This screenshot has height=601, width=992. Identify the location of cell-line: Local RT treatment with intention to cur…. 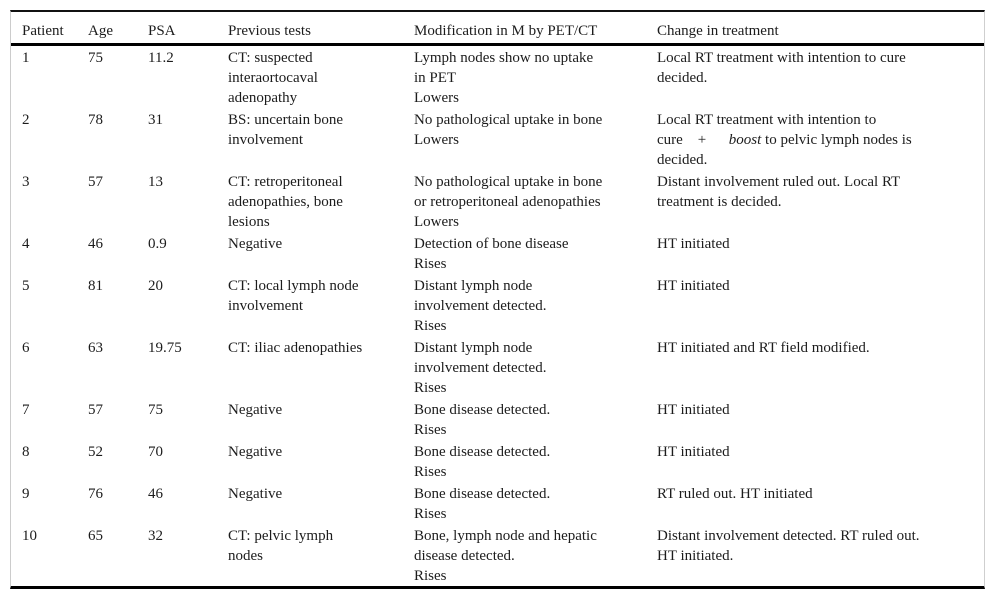
(781, 58).